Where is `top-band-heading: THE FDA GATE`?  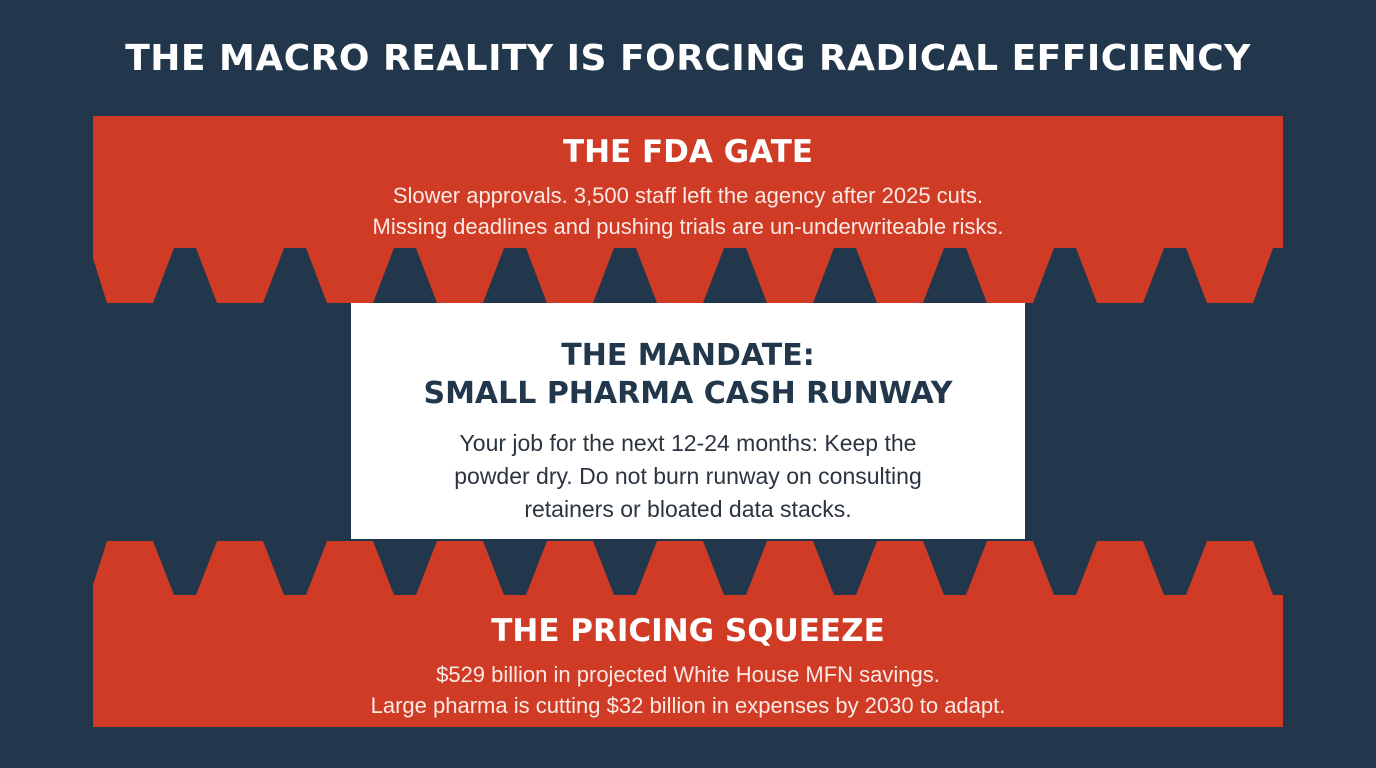
top-band-heading: THE FDA GATE is located at coordinates (688, 152).